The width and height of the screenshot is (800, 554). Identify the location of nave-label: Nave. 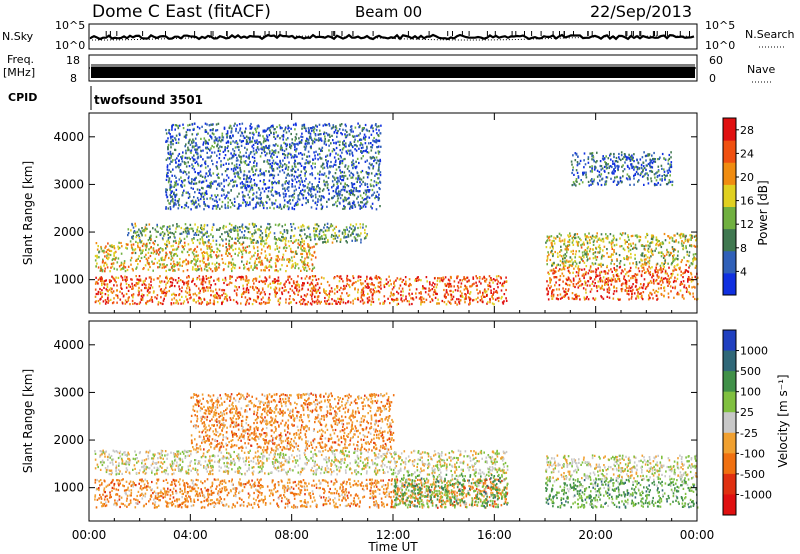
(761, 69).